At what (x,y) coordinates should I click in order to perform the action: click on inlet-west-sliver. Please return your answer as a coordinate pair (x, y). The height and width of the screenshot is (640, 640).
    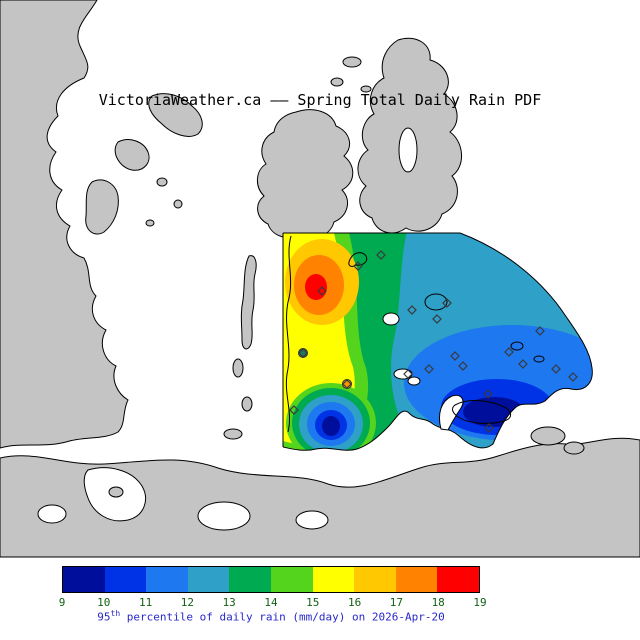
    Looking at the image, I should click on (248, 302).